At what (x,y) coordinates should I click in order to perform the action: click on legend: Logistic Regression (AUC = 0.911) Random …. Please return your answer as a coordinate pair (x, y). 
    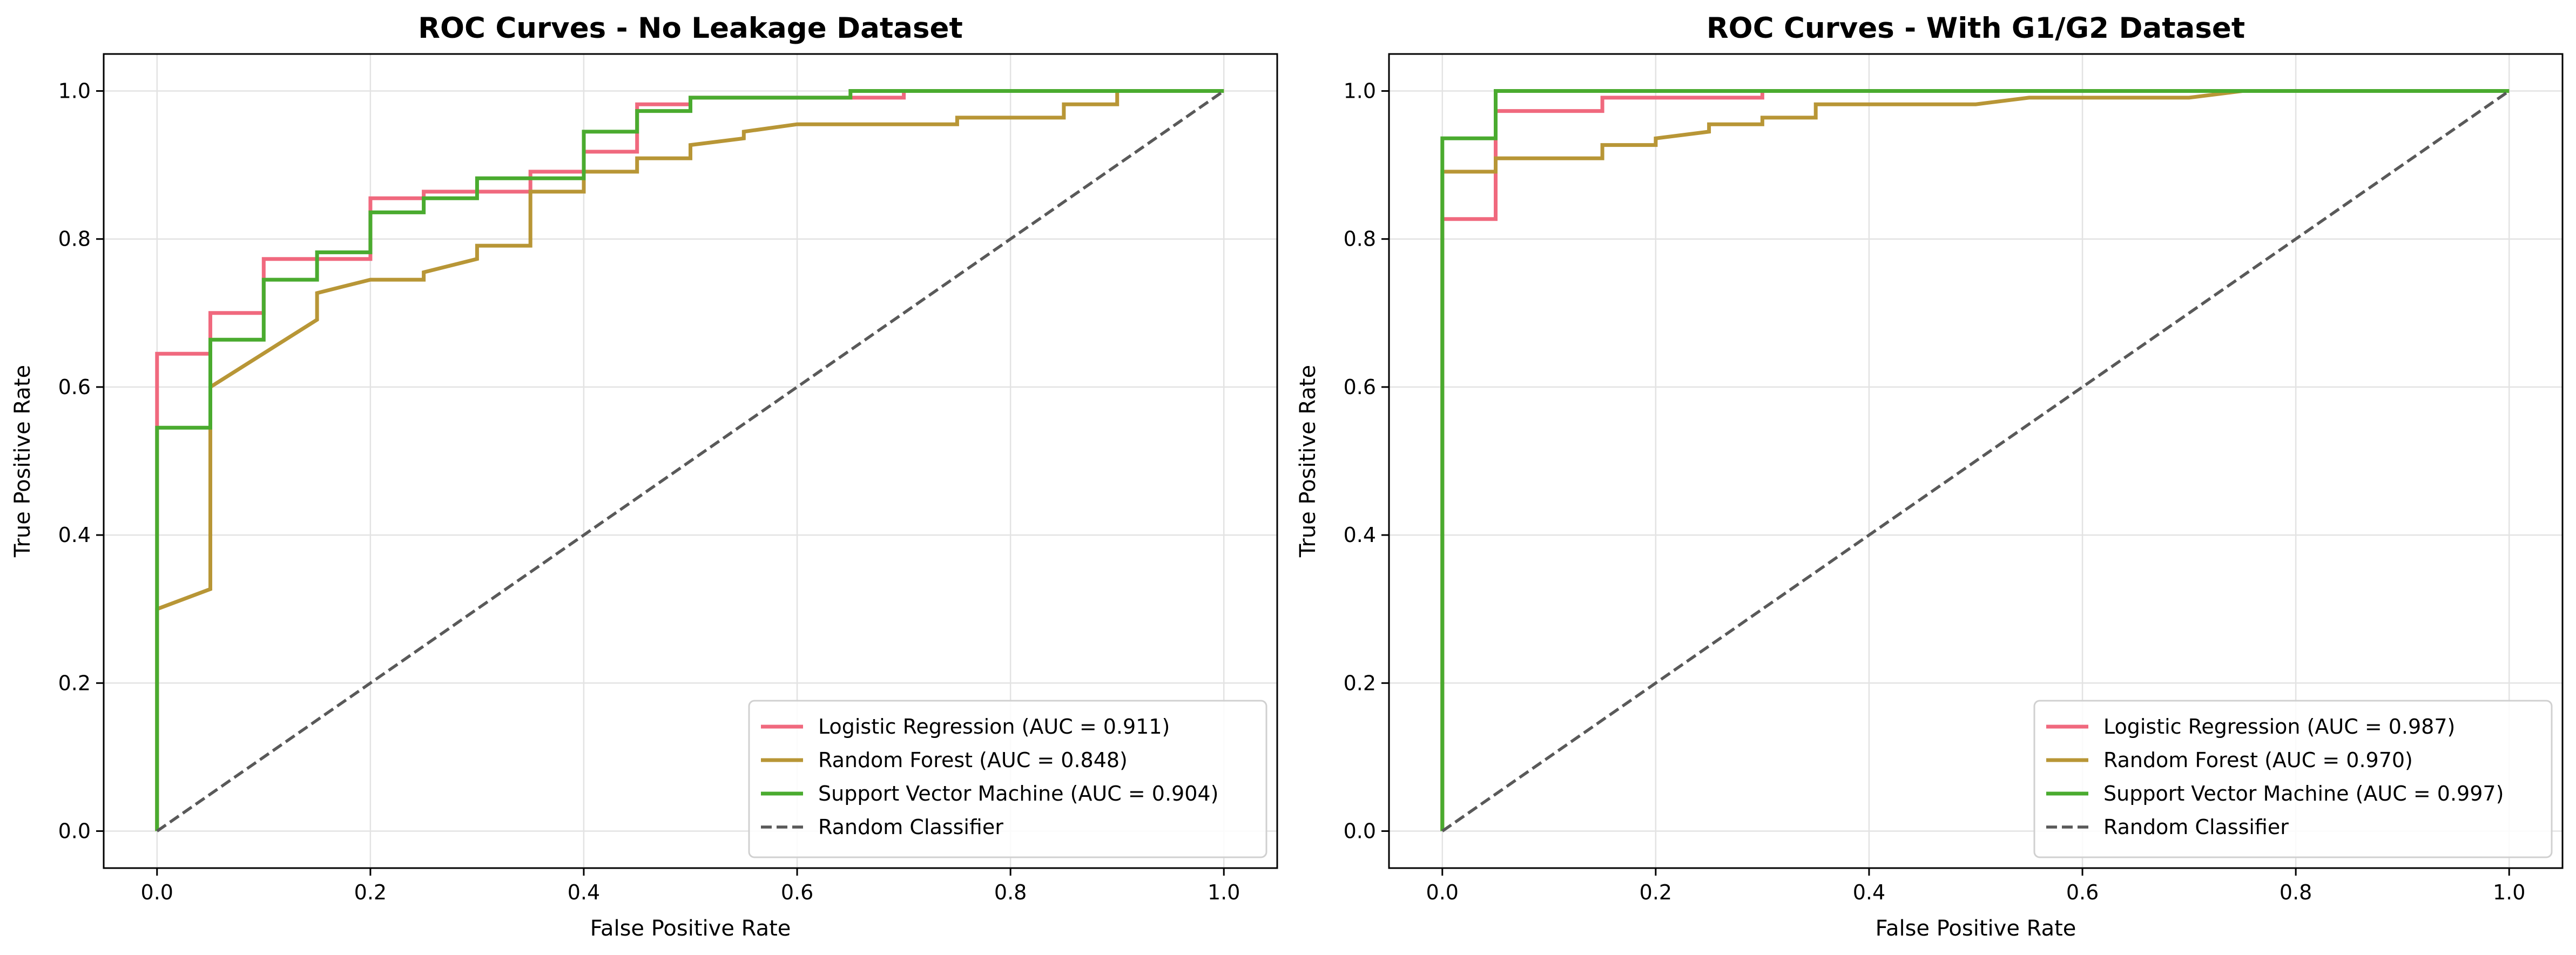
    Looking at the image, I should click on (1007, 779).